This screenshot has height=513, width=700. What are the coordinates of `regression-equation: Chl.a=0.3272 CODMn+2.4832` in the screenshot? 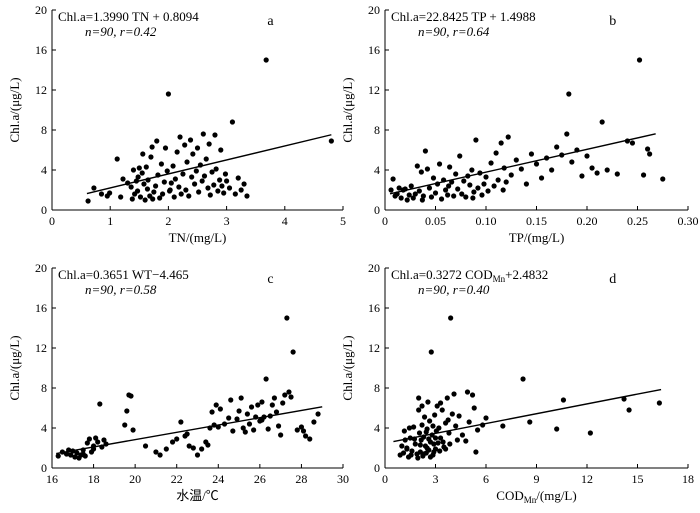 It's located at (469, 275).